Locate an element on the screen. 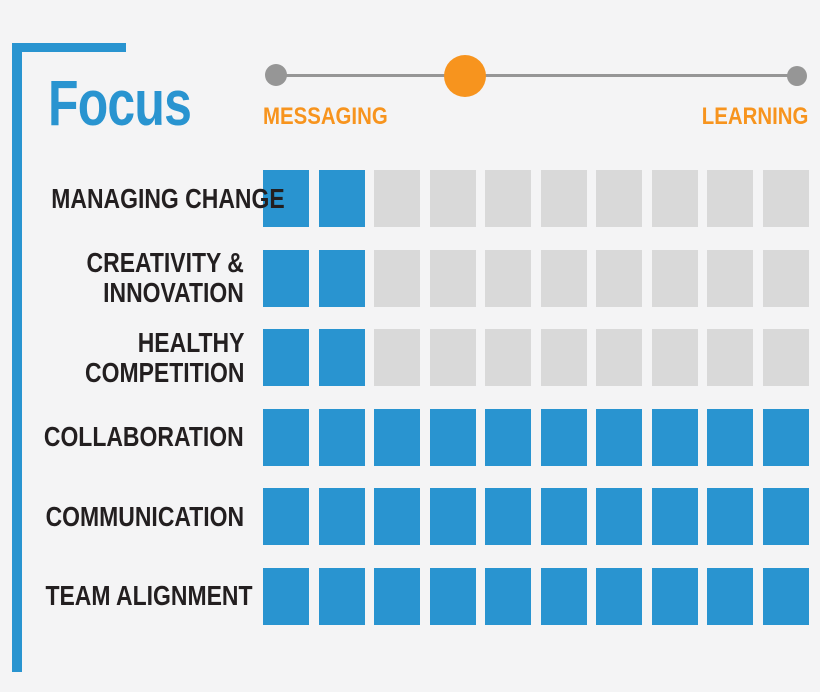  row-label: COLLABORATION is located at coordinates (144, 437).